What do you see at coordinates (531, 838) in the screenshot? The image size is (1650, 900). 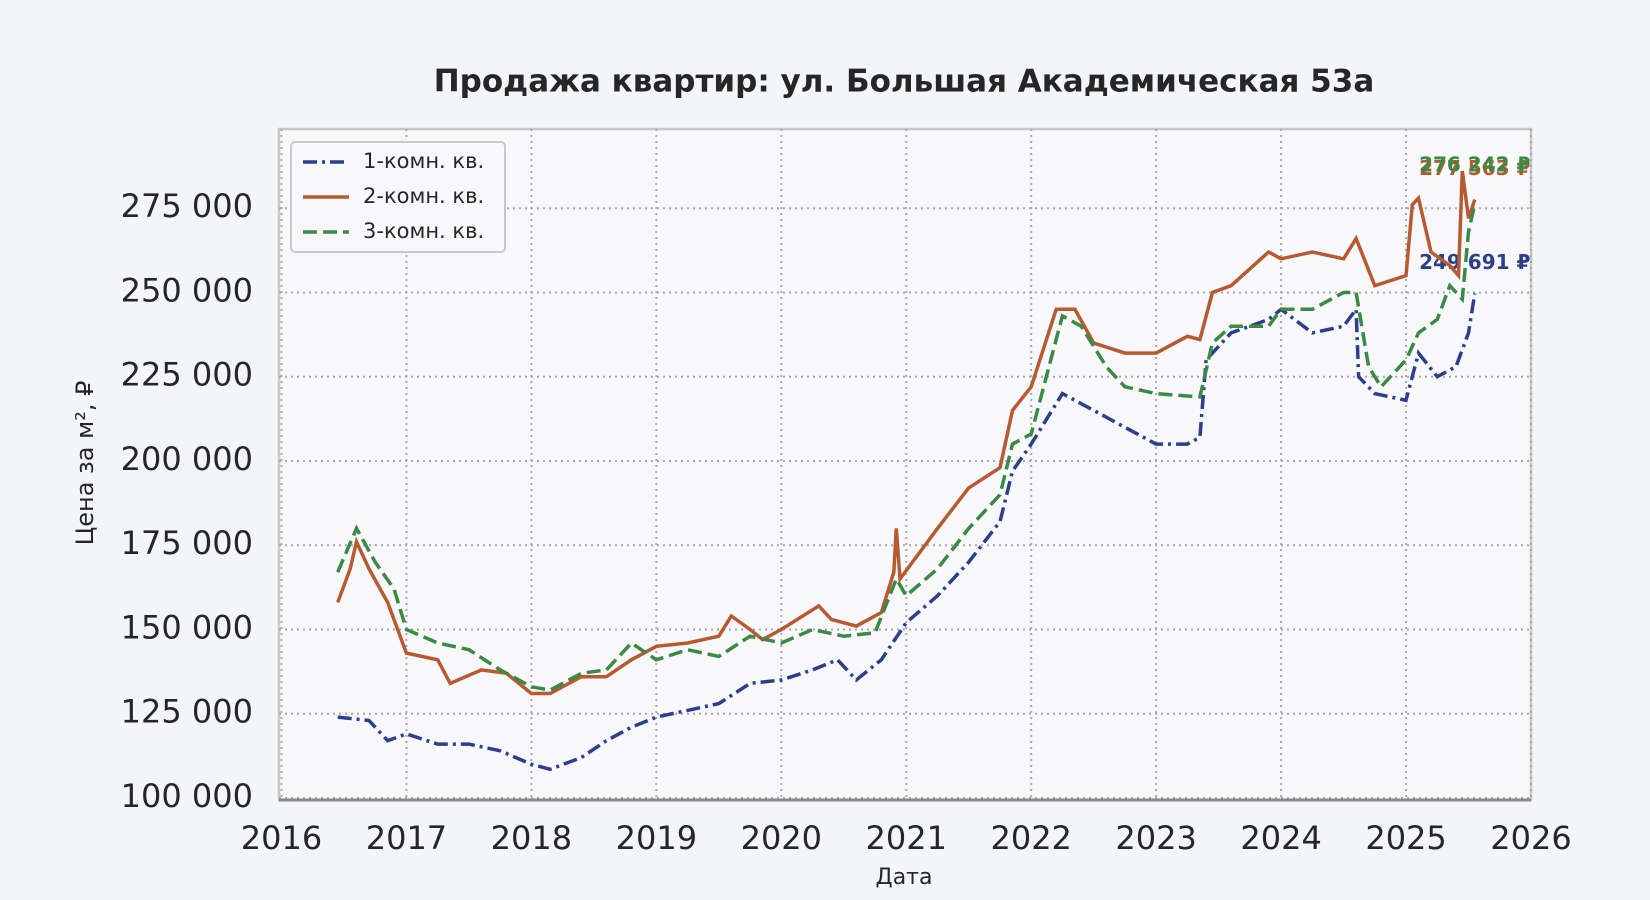 I see `x-tick-label: 2018` at bounding box center [531, 838].